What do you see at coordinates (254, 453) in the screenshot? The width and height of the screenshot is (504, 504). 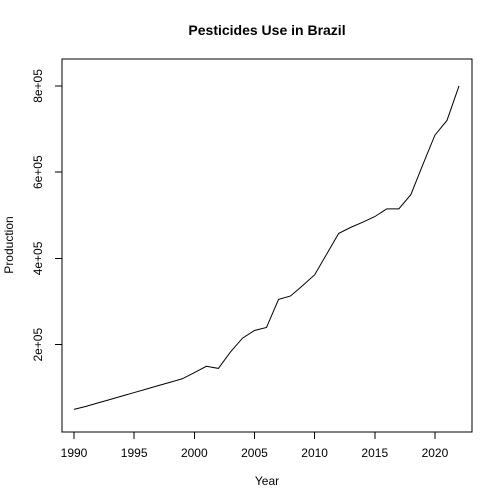 I see `x-tick-label: 2005` at bounding box center [254, 453].